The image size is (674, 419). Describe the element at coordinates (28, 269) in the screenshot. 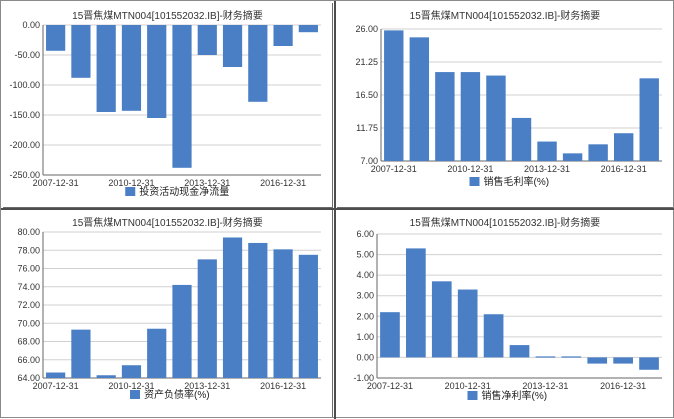

I see `y-tick-label: 76.00` at that location.